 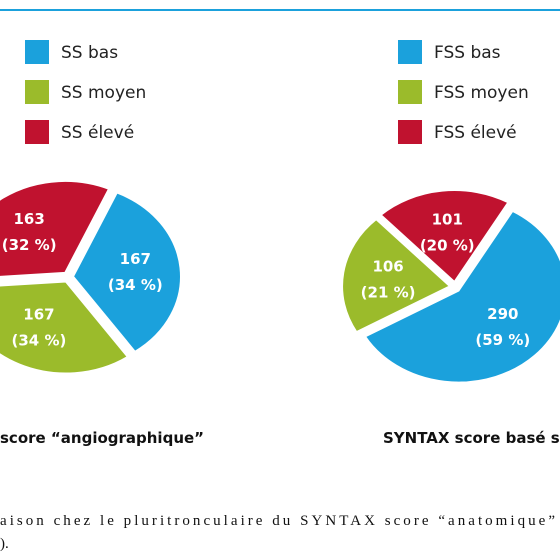 I want to click on chart-title: score “angiographique”, so click(x=102, y=438).